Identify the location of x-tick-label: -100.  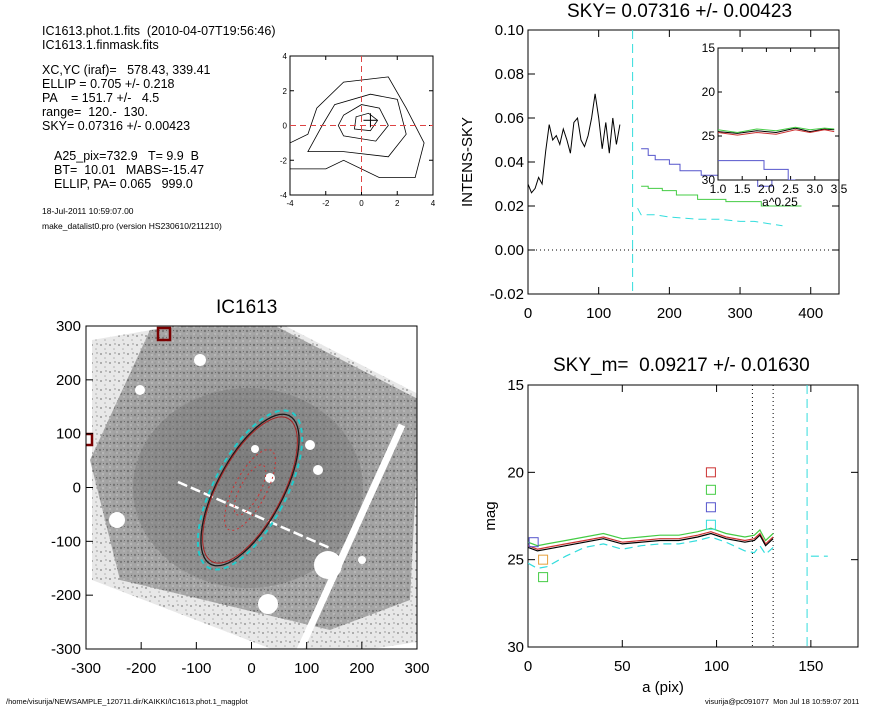
(196, 668).